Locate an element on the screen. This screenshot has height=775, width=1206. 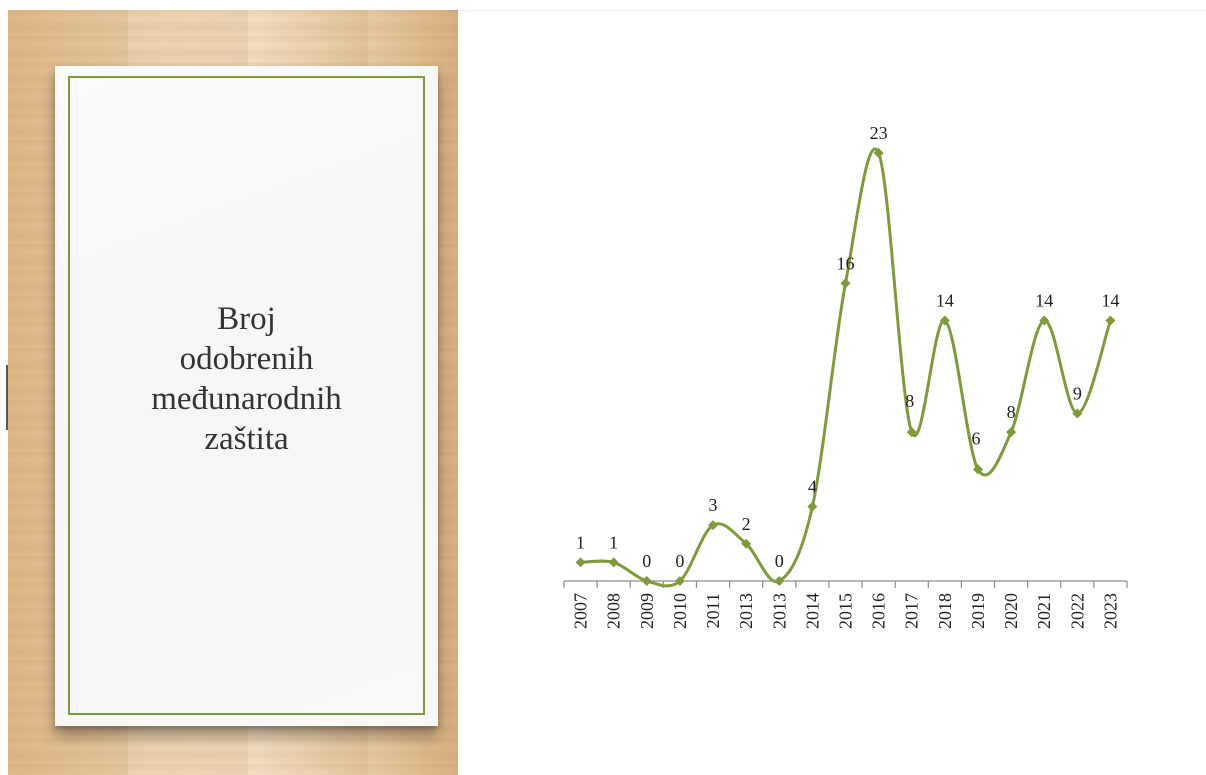
x-tick-label: 2014 is located at coordinates (812, 611).